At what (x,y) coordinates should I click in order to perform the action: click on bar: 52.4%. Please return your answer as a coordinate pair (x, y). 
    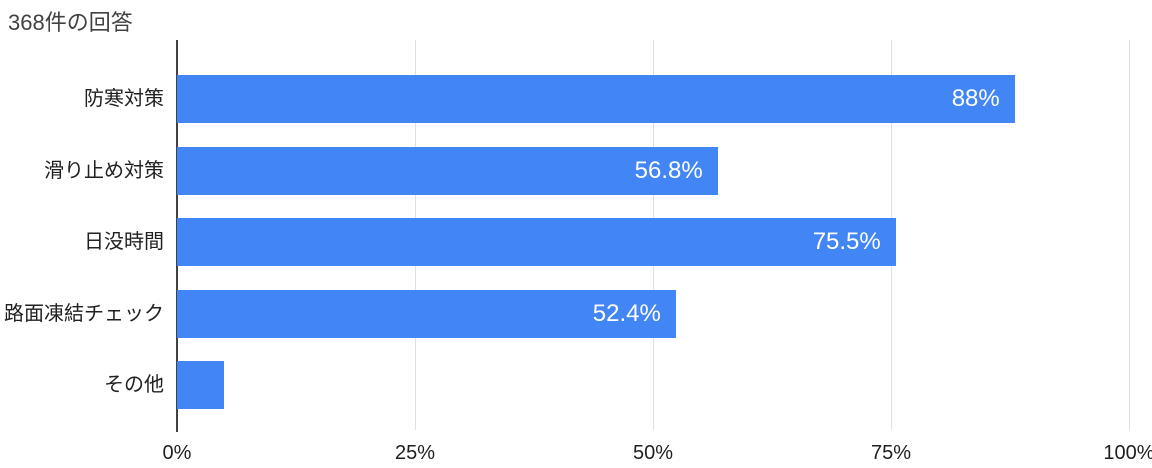
    Looking at the image, I should click on (426, 313).